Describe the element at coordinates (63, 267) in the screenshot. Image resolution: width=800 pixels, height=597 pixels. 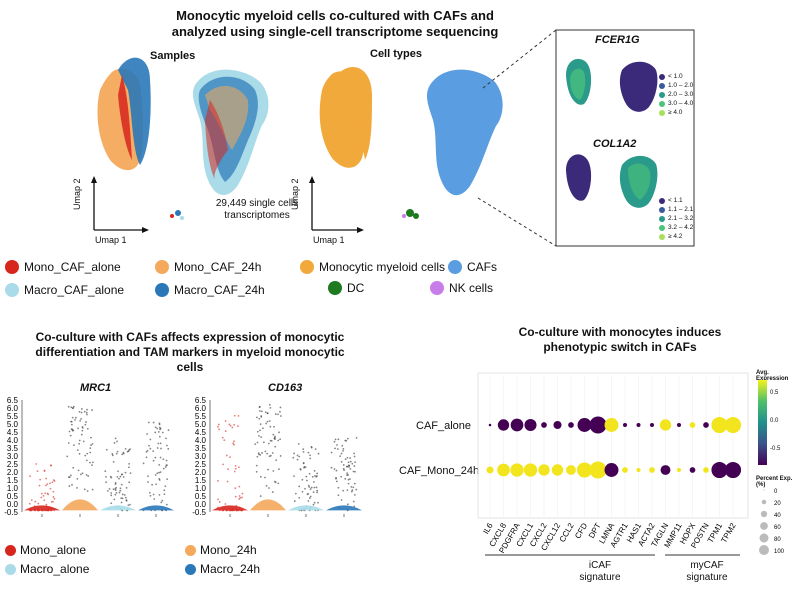
I see `sample-legend-item: Mono_CAF_alone` at that location.